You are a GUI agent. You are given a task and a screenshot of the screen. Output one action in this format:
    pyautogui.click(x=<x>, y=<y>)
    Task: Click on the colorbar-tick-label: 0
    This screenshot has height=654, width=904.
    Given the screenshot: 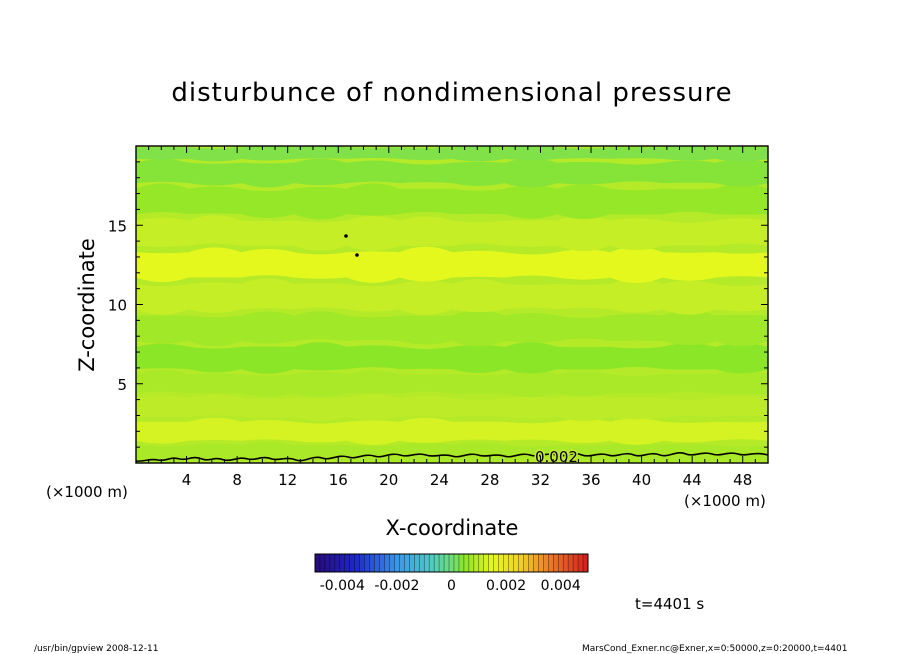 What is the action you would take?
    pyautogui.click(x=451, y=586)
    